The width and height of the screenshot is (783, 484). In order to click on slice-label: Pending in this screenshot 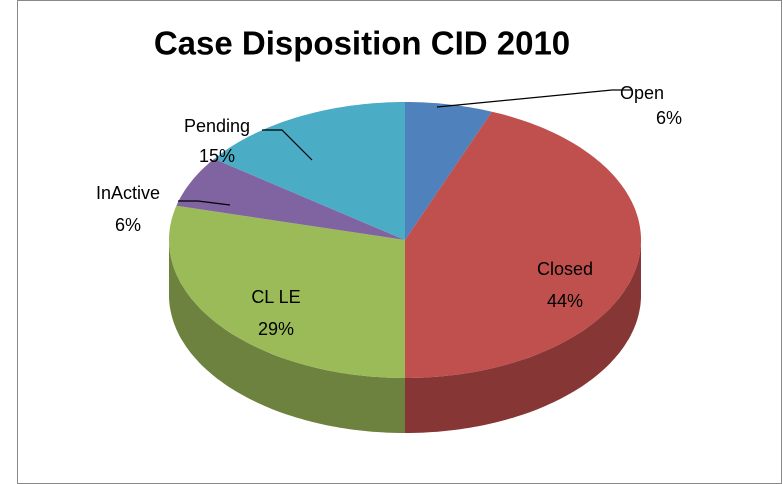, I will do `click(217, 126)`.